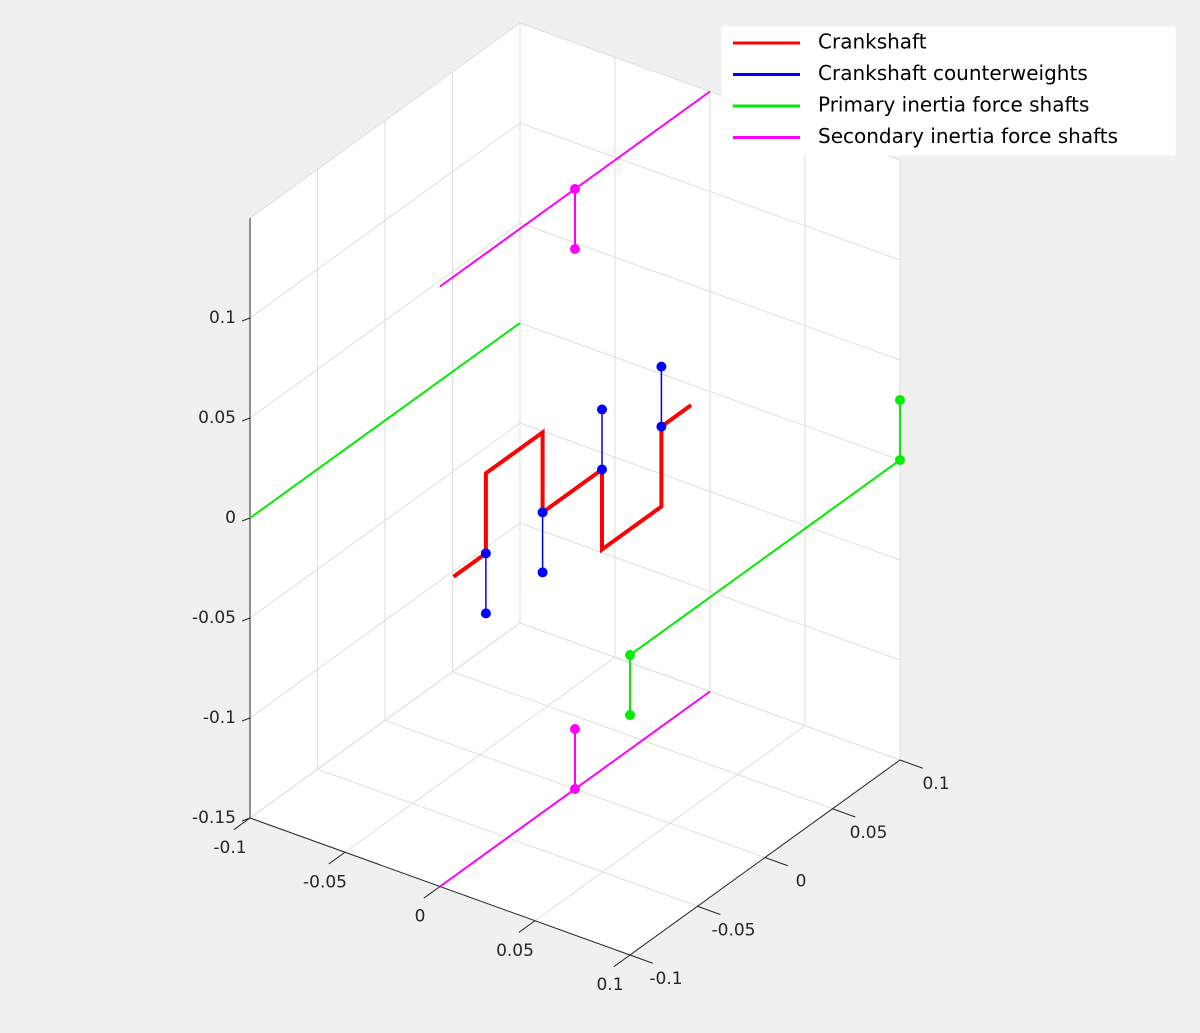  What do you see at coordinates (872, 42) in the screenshot?
I see `legend-label: Crankshaft` at bounding box center [872, 42].